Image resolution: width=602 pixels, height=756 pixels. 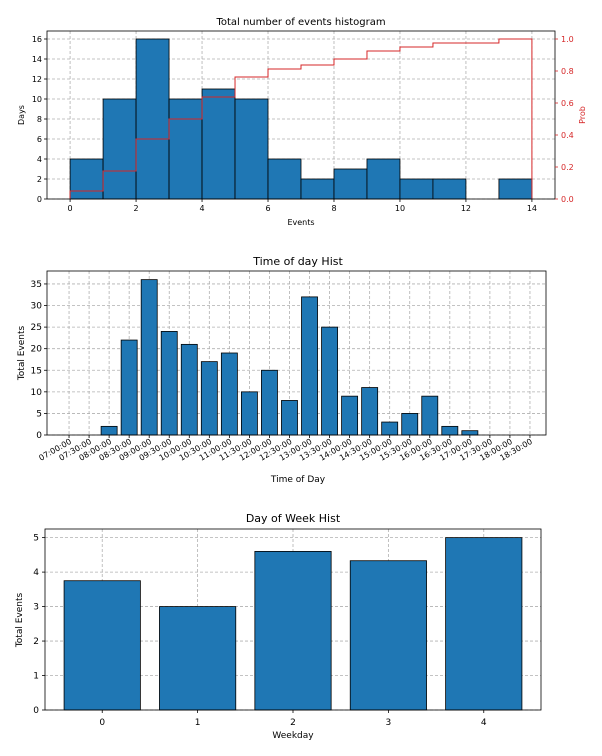 What do you see at coordinates (567, 71) in the screenshot?
I see `right-tick-label: 0.8` at bounding box center [567, 71].